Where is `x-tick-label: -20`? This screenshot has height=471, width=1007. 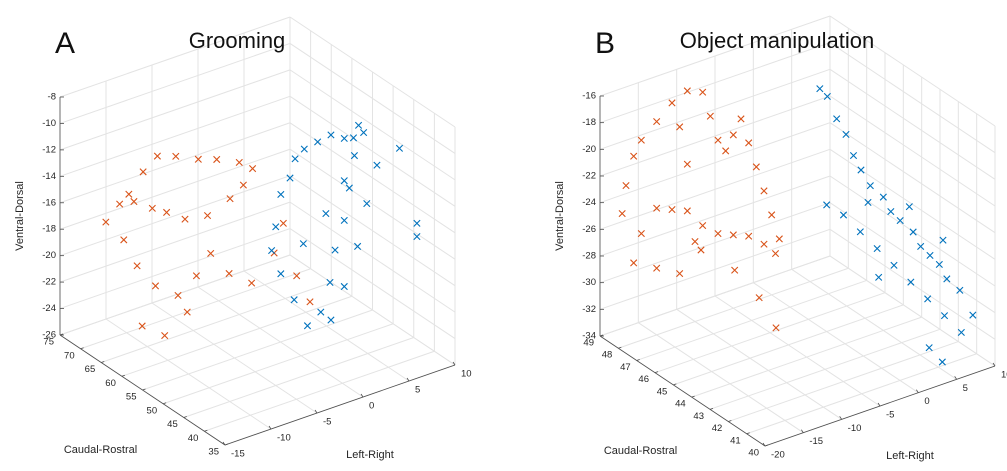 x-tick-label: -20 is located at coordinates (778, 455).